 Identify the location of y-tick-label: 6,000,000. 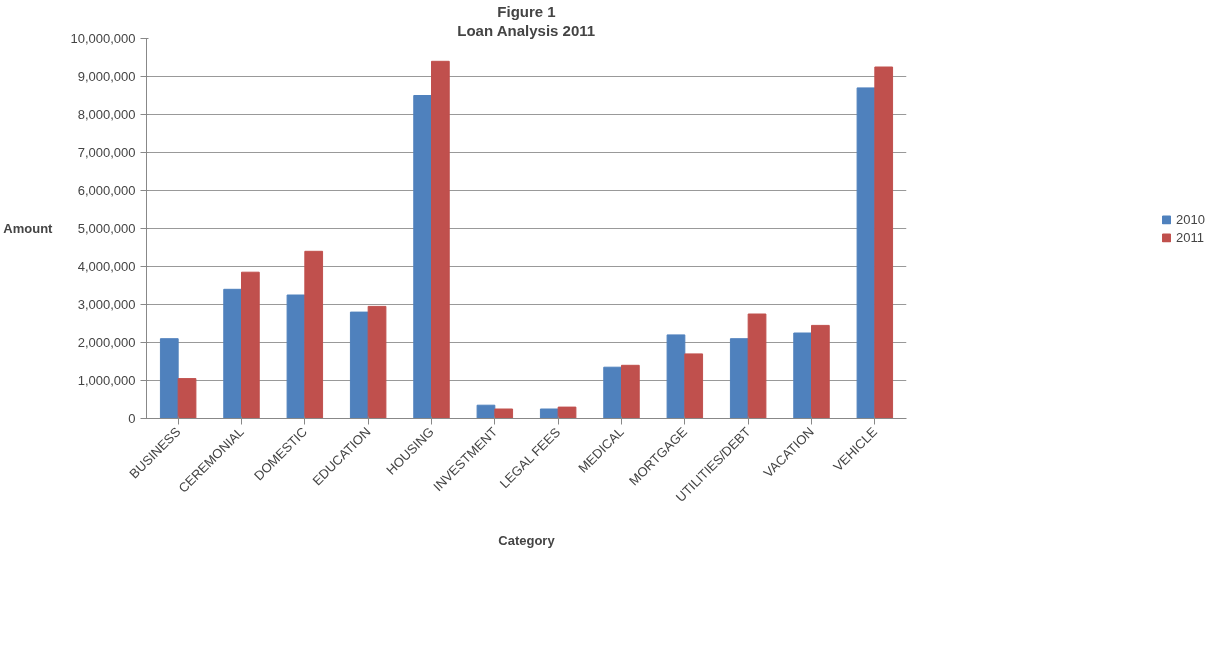
(106, 190).